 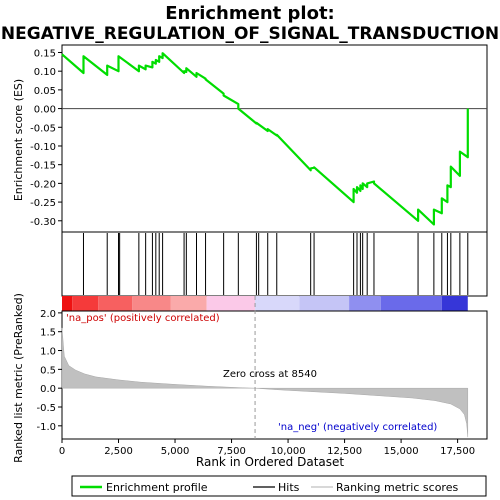 What do you see at coordinates (43, 128) in the screenshot?
I see `es-y-tick-label: -0.05` at bounding box center [43, 128].